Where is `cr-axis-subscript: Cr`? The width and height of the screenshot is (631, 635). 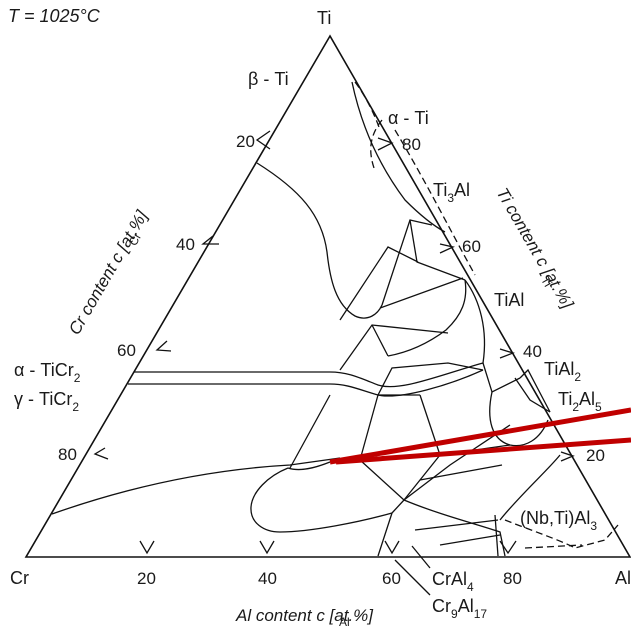 cr-axis-subscript: Cr is located at coordinates (135, 239).